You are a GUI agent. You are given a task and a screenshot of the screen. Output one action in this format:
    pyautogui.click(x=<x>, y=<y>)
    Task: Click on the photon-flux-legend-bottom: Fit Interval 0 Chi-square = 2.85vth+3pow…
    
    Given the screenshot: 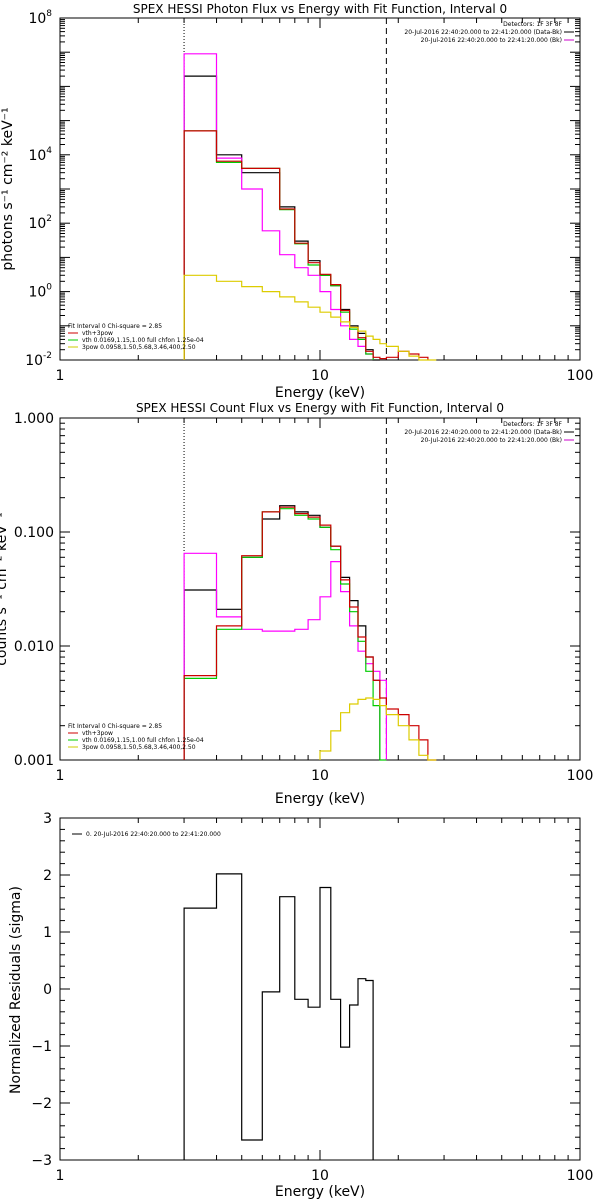 What is the action you would take?
    pyautogui.click(x=136, y=337)
    